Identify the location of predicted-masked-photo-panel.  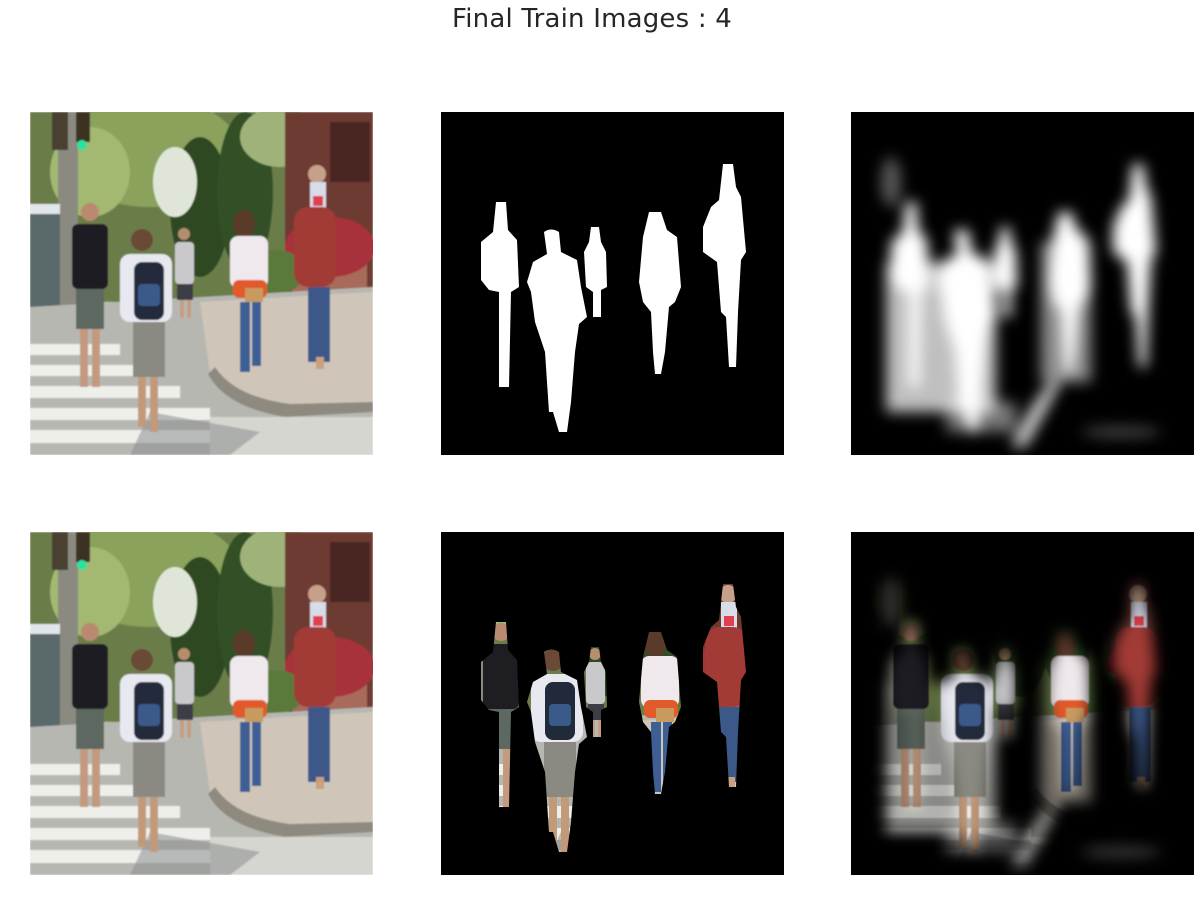
(1022, 703).